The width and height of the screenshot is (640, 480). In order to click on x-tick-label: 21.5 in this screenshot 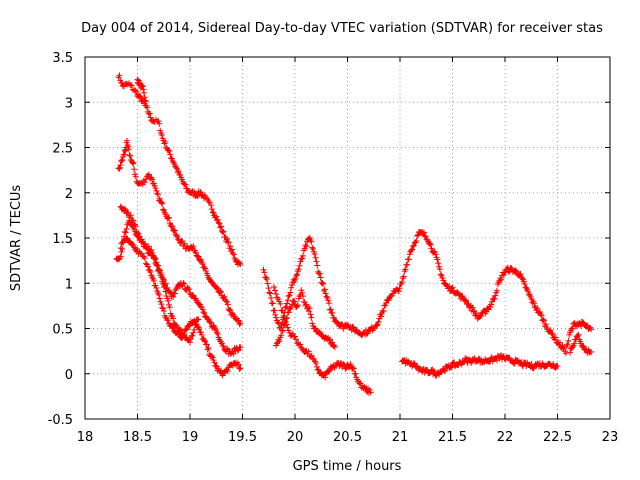, I will do `click(452, 437)`.